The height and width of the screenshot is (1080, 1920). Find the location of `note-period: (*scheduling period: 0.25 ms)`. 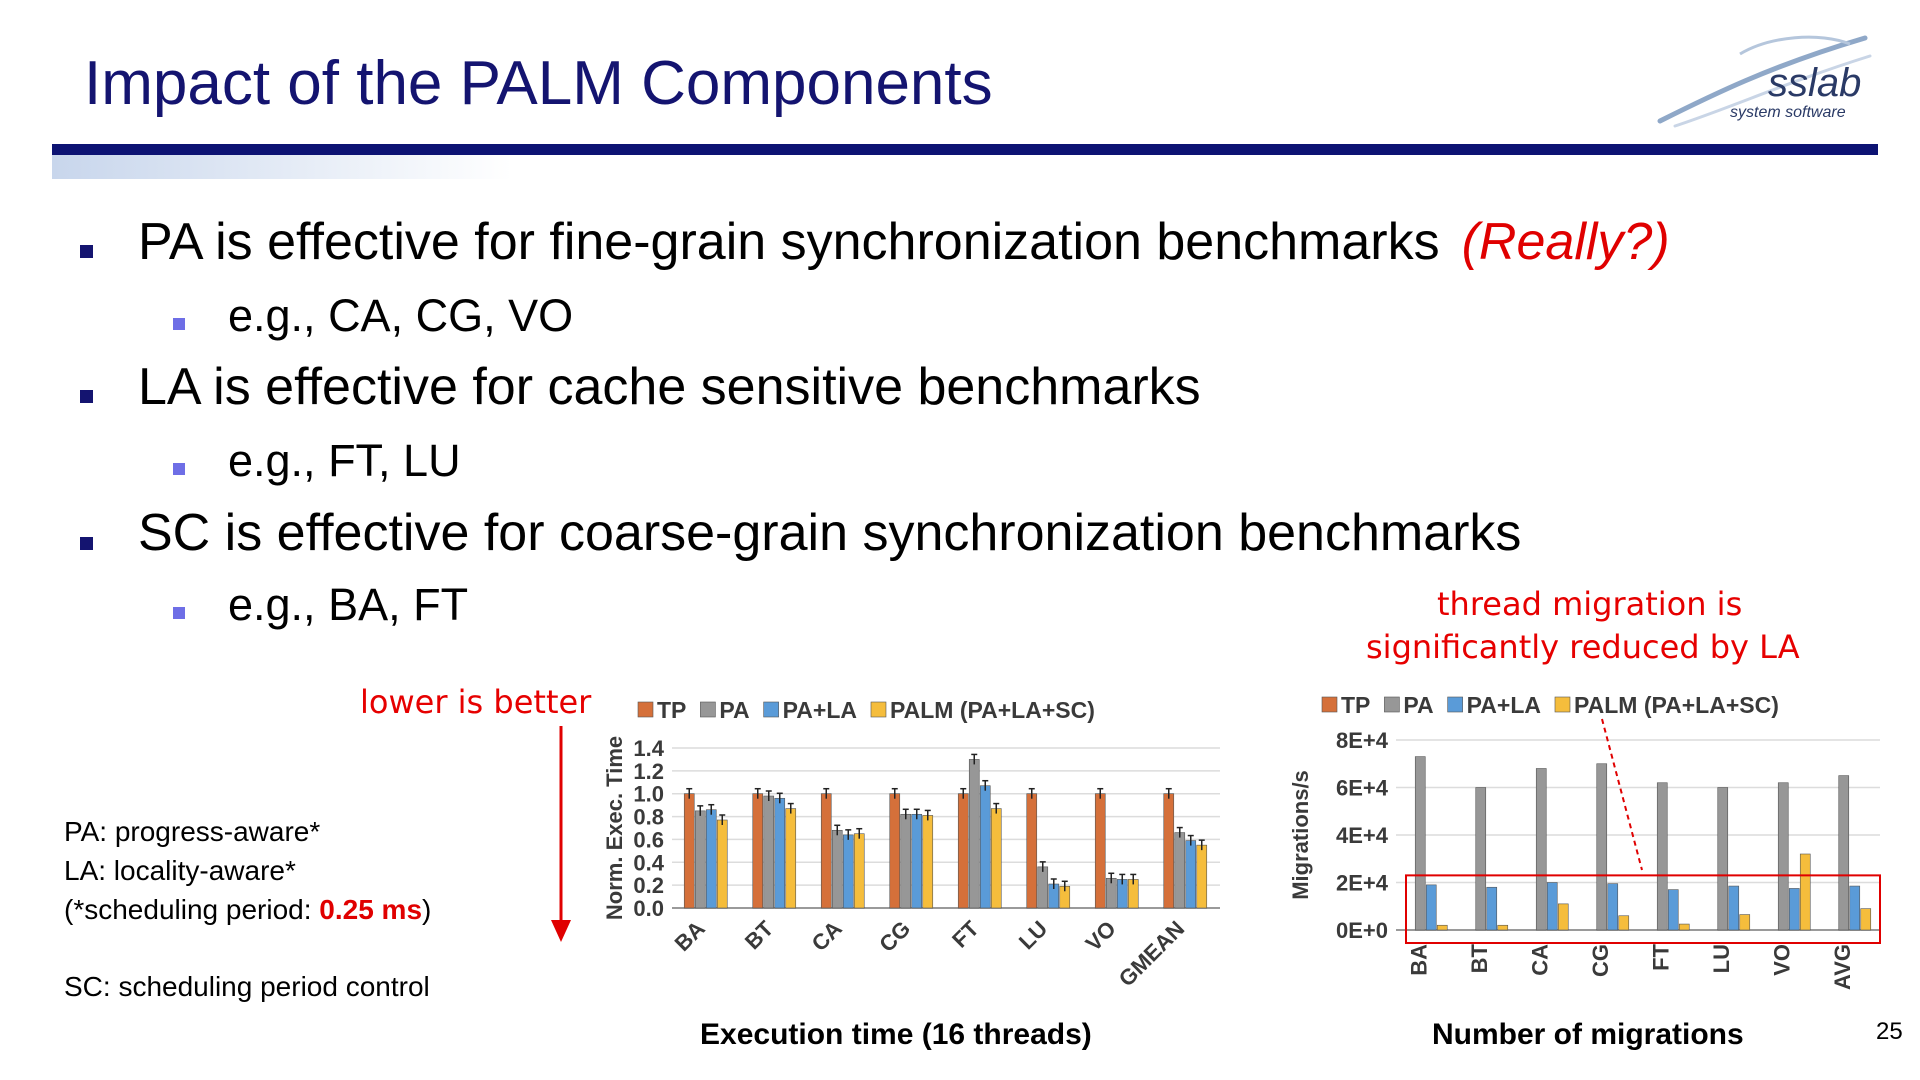

note-period: (*scheduling period: 0.25 ms) is located at coordinates (247, 910).